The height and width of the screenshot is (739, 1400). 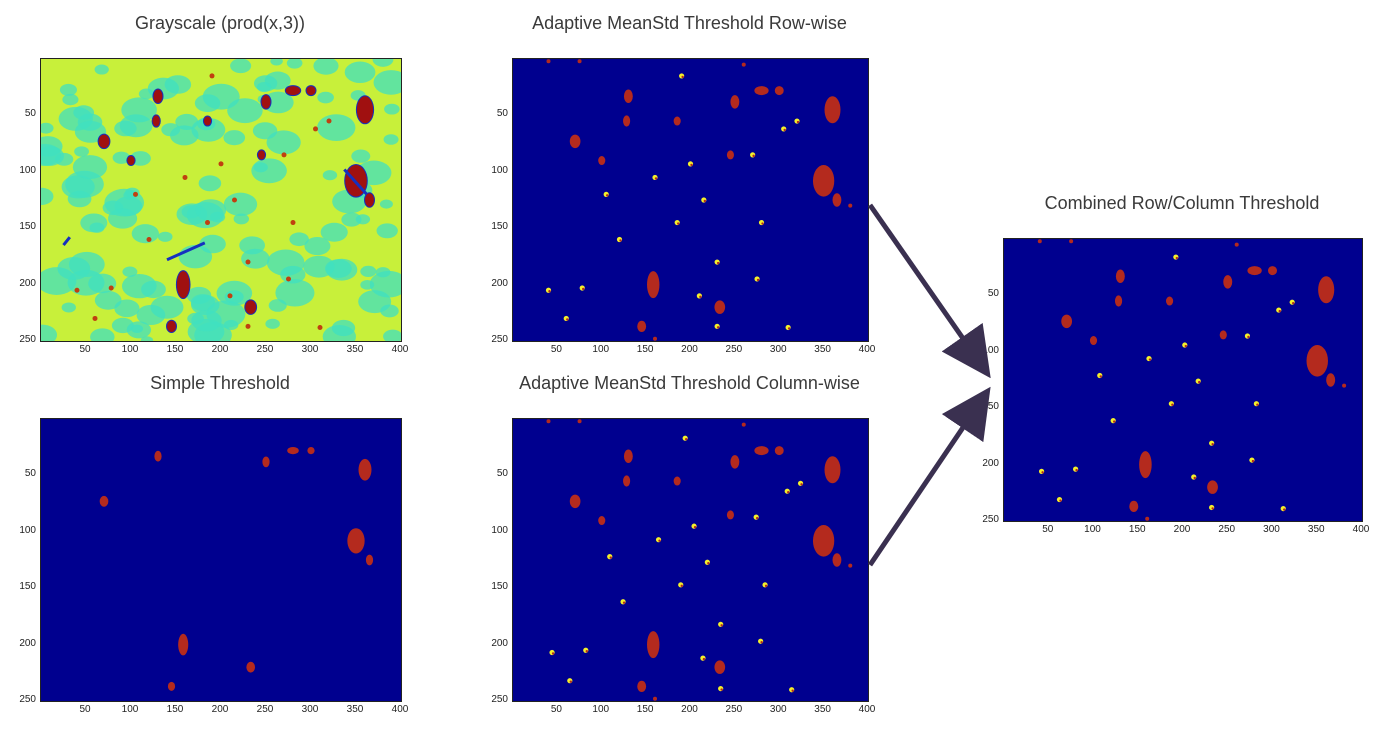 I want to click on streak, so click(x=66, y=241).